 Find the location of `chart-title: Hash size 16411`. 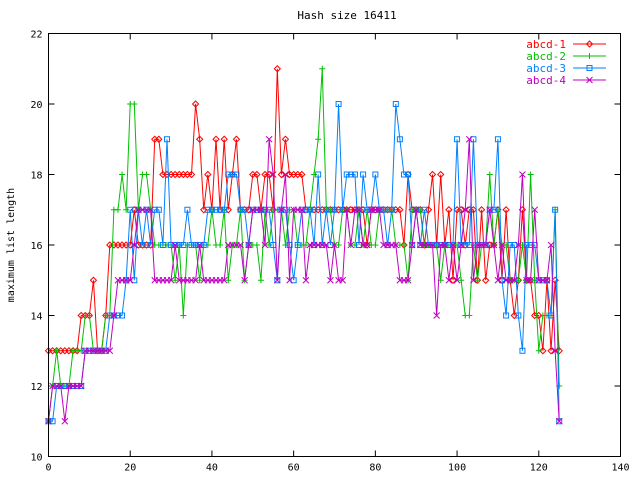

chart-title: Hash size 16411 is located at coordinates (346, 15).